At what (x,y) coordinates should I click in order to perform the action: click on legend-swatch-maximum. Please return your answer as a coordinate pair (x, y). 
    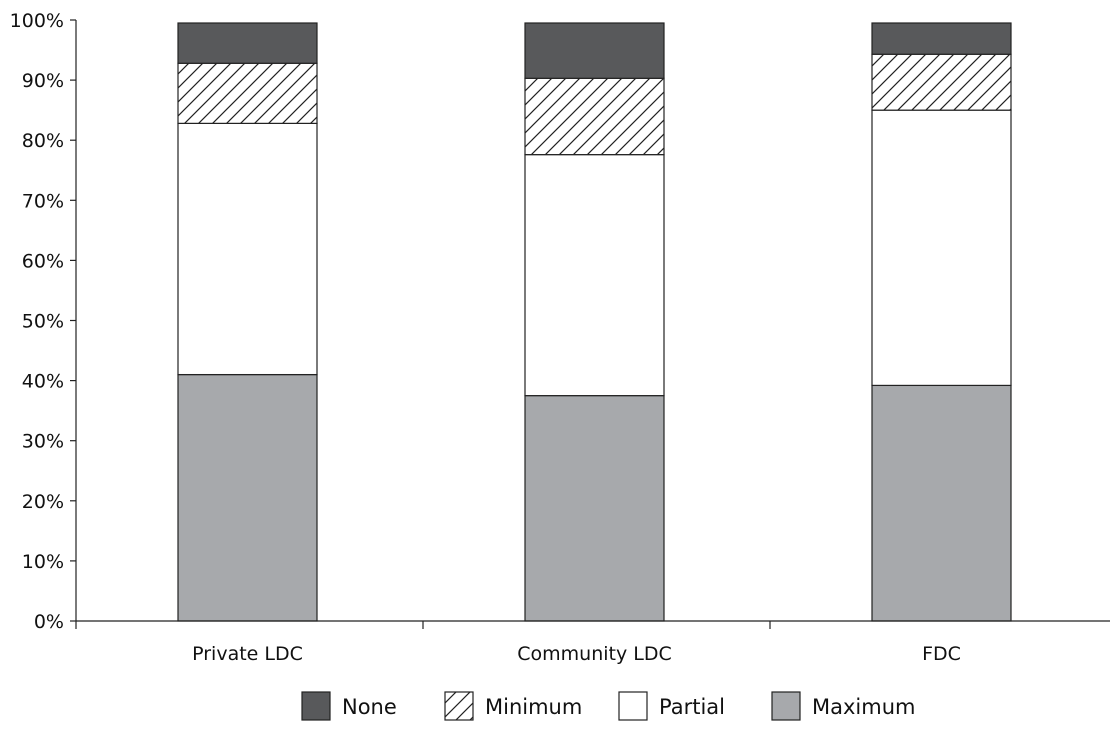
    Looking at the image, I should click on (786, 706).